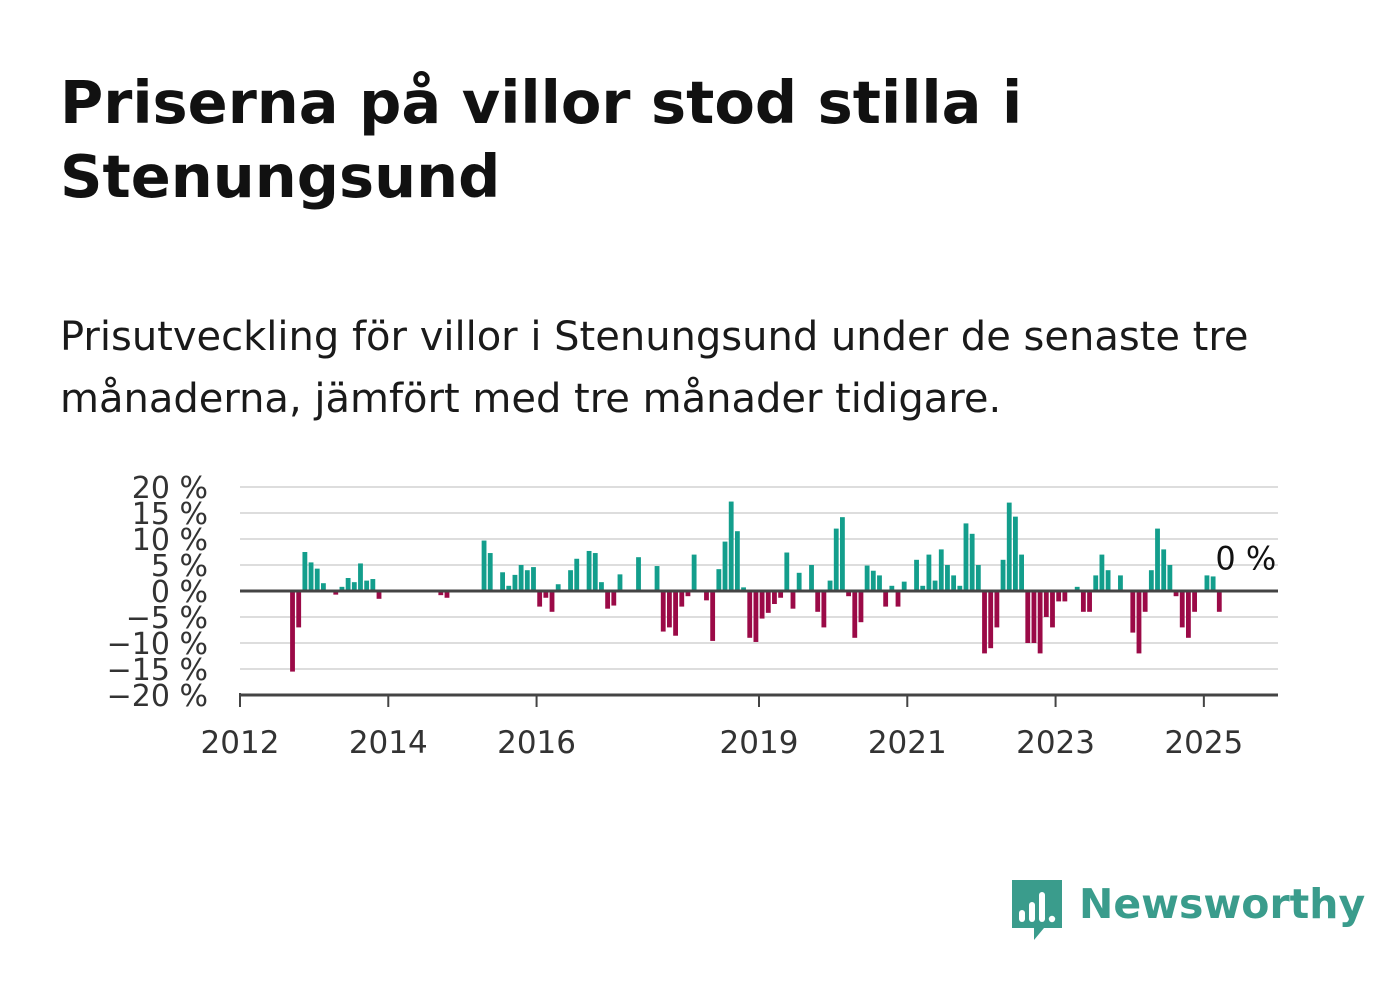 The width and height of the screenshot is (1382, 999). What do you see at coordinates (179, 592) in the screenshot?
I see `y-tick-label: 0 %` at bounding box center [179, 592].